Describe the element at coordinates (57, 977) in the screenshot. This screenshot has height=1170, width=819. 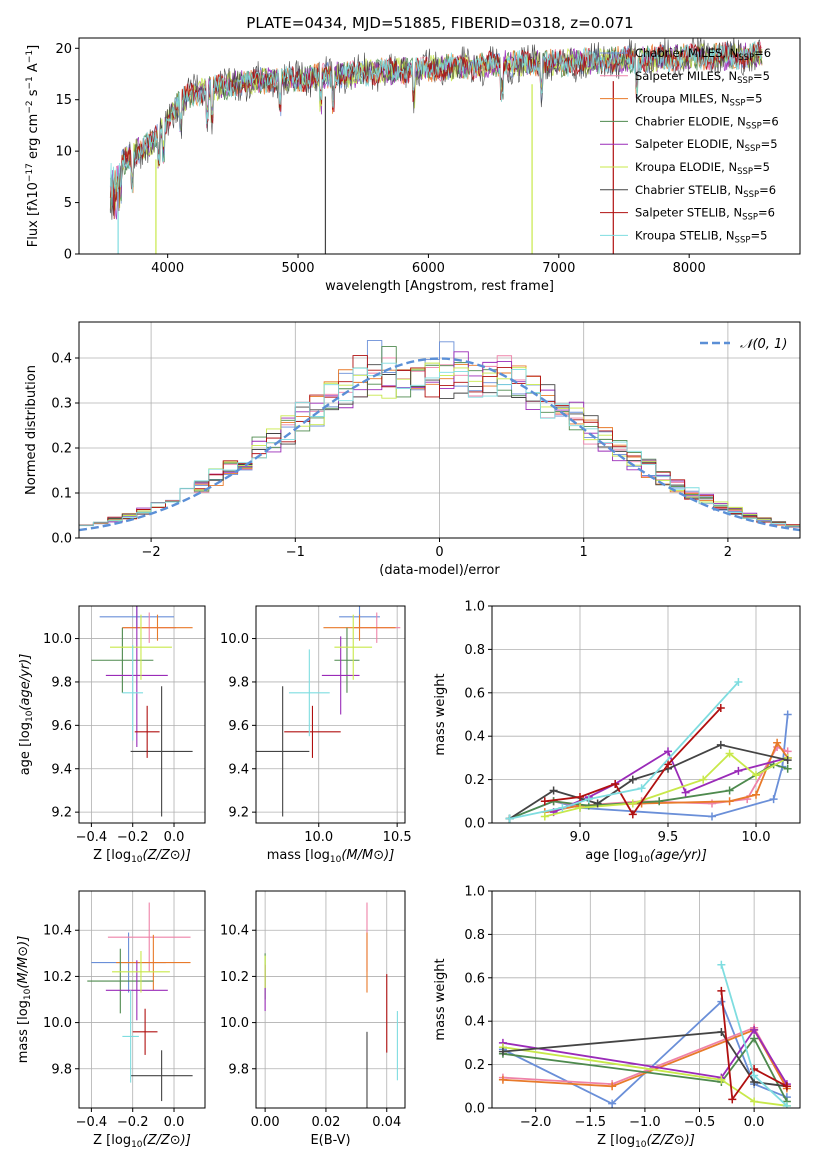
I see `mZ-ytick-label: 10.2` at that location.